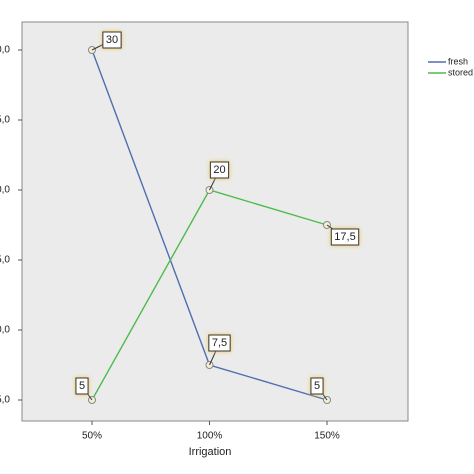 The image size is (474, 474). What do you see at coordinates (5, 190) in the screenshot?
I see `y-tick-label: 20,0` at bounding box center [5, 190].